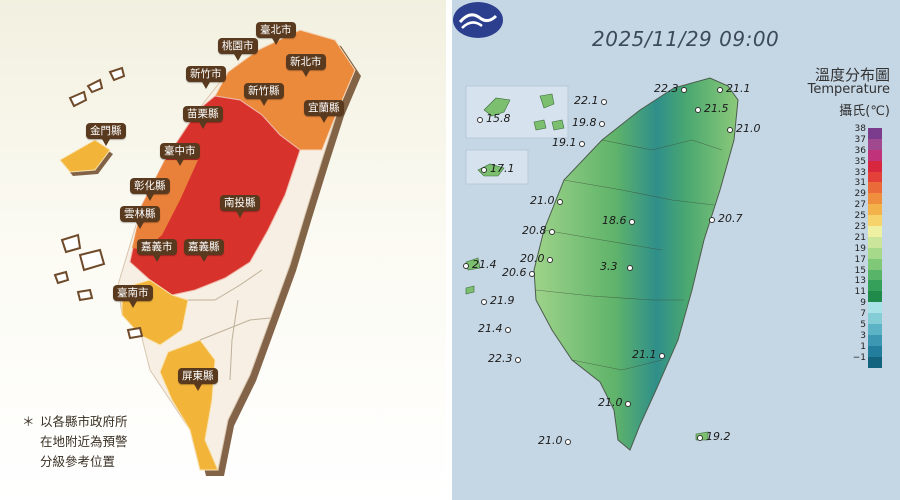 The width and height of the screenshot is (900, 500). What do you see at coordinates (324, 111) in the screenshot?
I see `pin-yilan-county: 宜蘭縣` at bounding box center [324, 111].